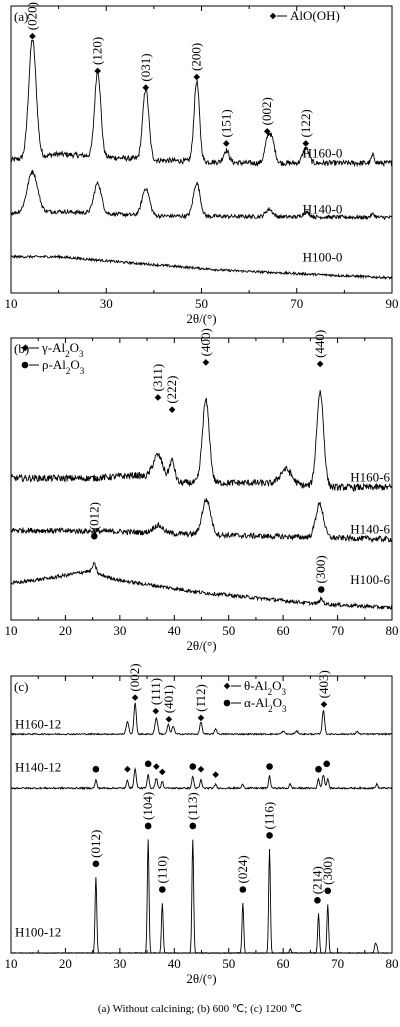  What do you see at coordinates (38, 723) in the screenshot?
I see `series-label: H160-12` at bounding box center [38, 723].